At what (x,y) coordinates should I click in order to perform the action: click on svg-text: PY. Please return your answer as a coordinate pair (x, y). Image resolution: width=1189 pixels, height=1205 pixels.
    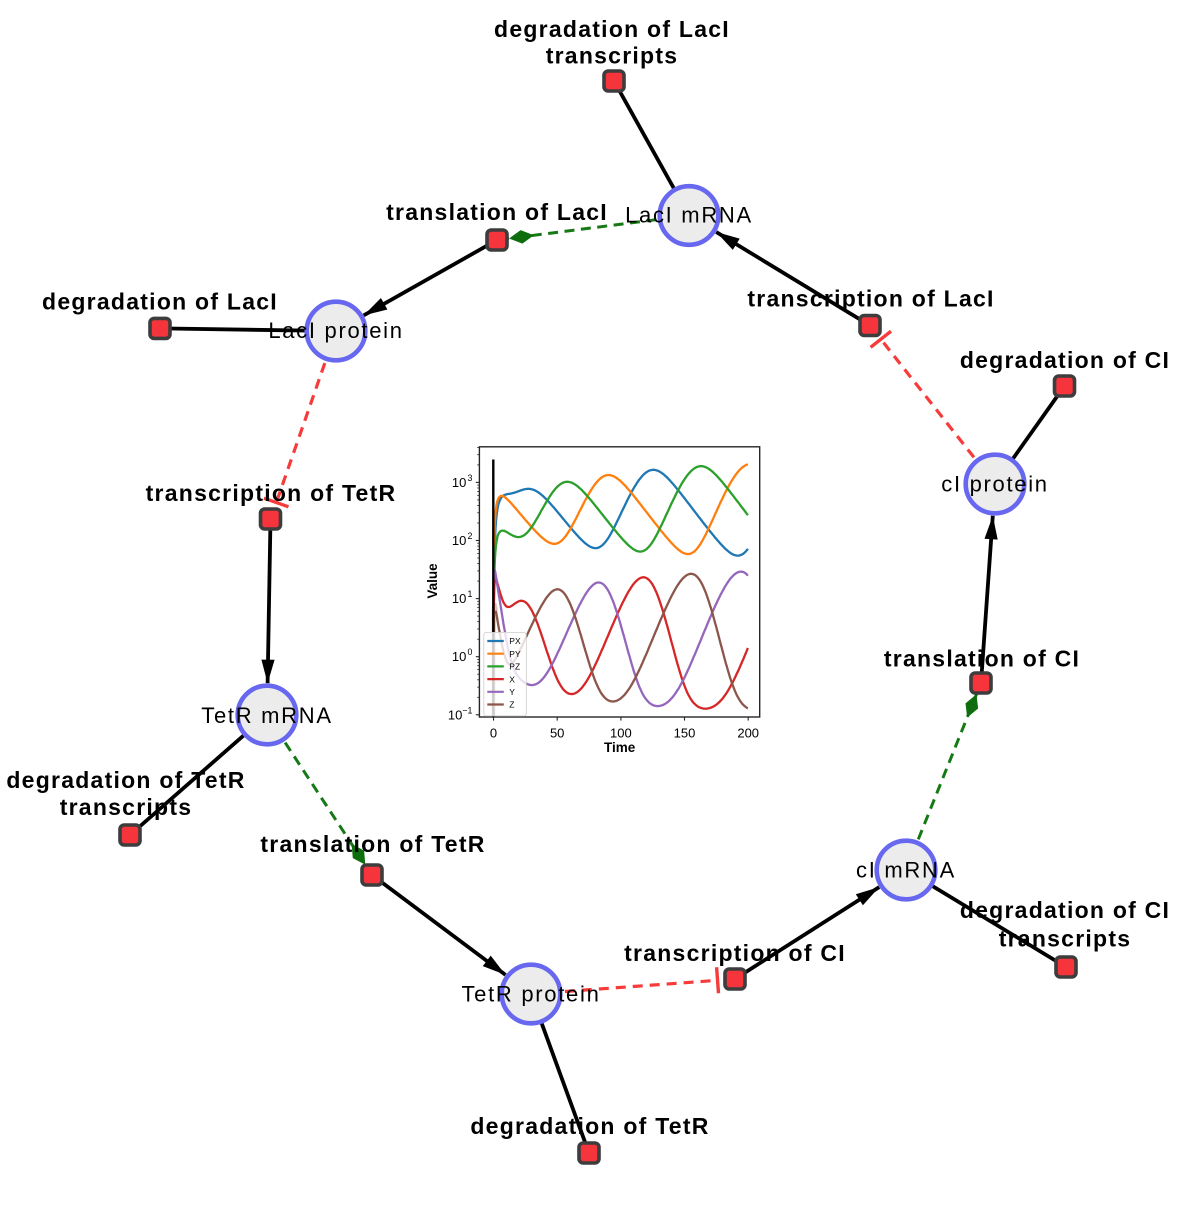
    Looking at the image, I should click on (515, 654).